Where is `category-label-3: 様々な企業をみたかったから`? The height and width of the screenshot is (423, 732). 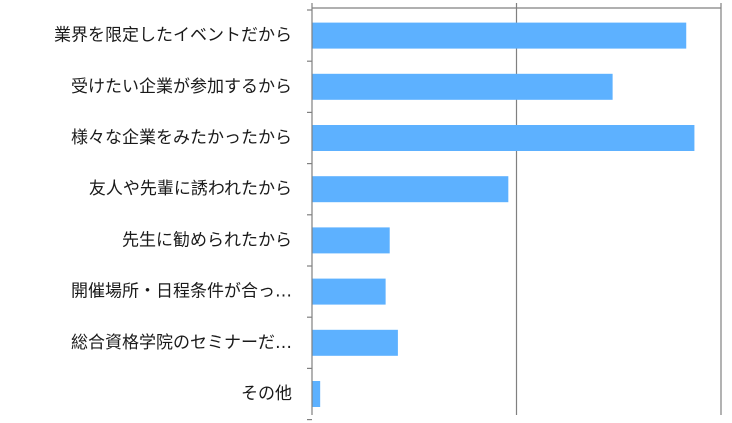 category-label-3: 様々な企業をみたかったから is located at coordinates (181, 138).